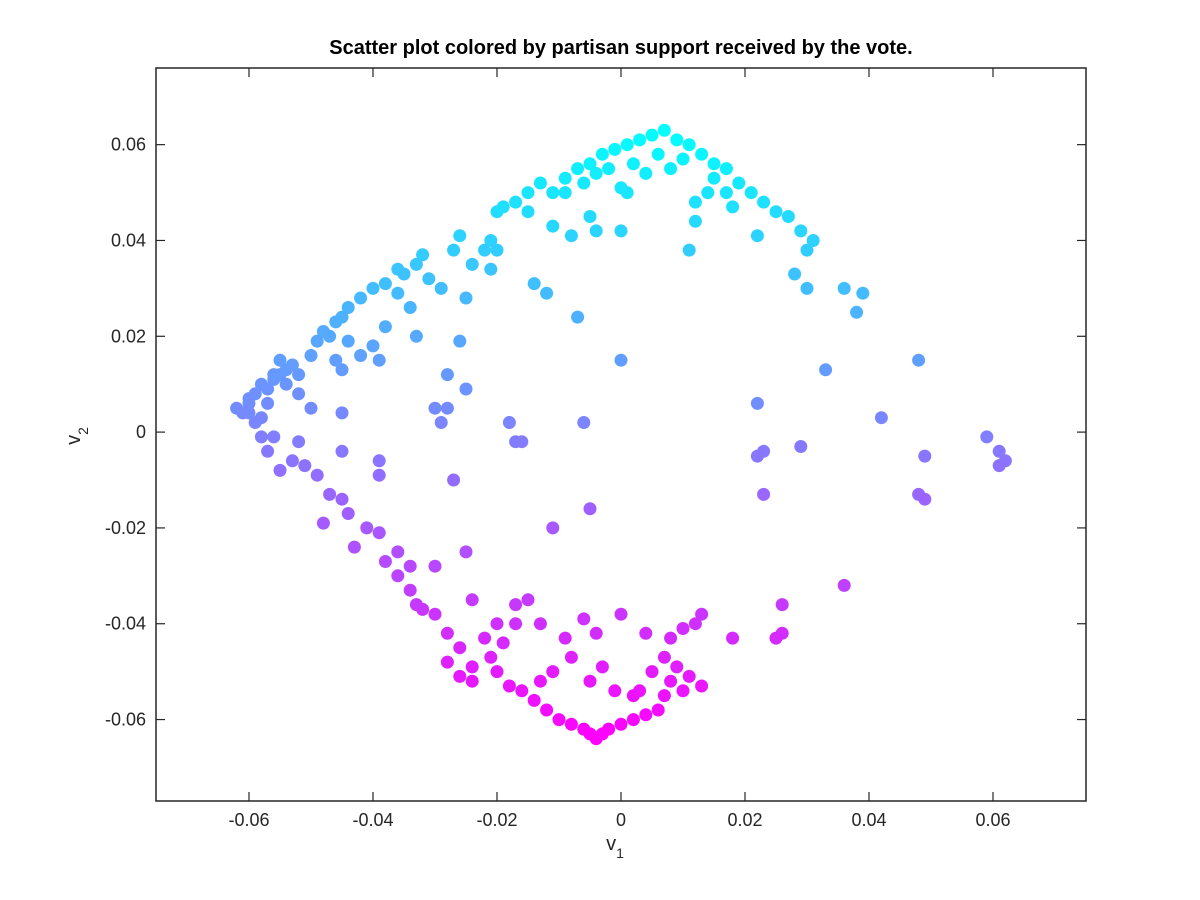 This screenshot has height=900, width=1200. What do you see at coordinates (744, 820) in the screenshot?
I see `x-tick-label: 0.02` at bounding box center [744, 820].